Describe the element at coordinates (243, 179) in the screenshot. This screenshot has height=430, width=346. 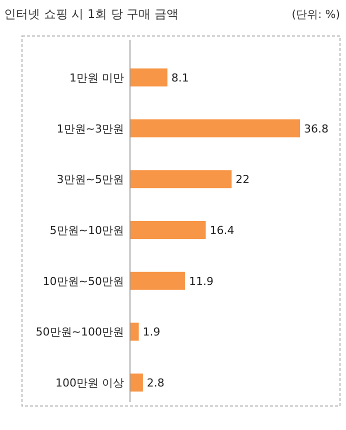
I see `data-label: 22` at that location.